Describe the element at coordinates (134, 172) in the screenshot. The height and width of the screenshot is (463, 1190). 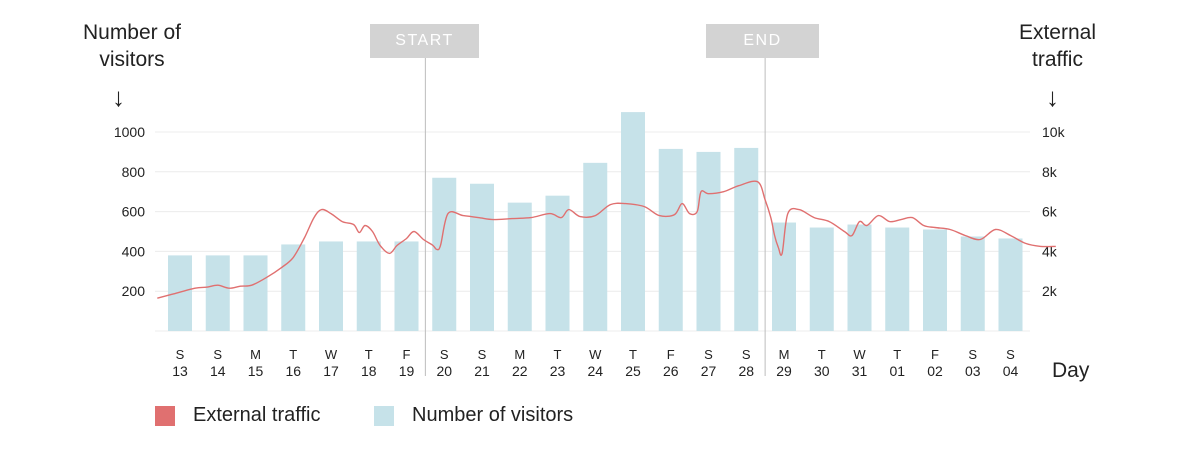
I see `y-left-tick-label: 800` at that location.